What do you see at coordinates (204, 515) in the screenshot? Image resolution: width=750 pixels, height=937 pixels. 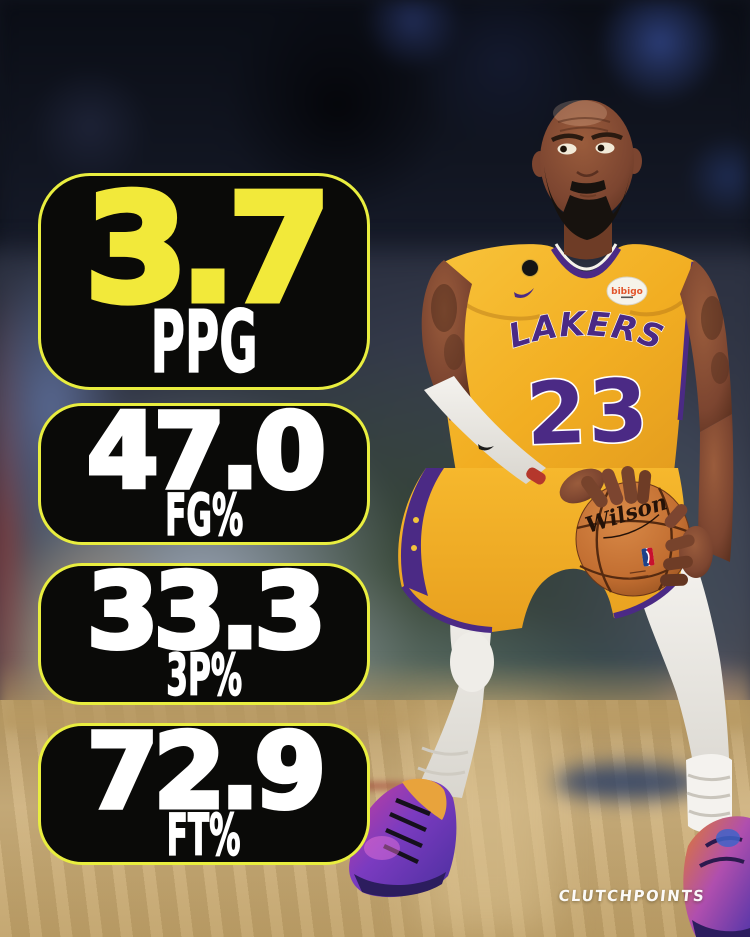 I see `stat-label-fg: FG%` at bounding box center [204, 515].